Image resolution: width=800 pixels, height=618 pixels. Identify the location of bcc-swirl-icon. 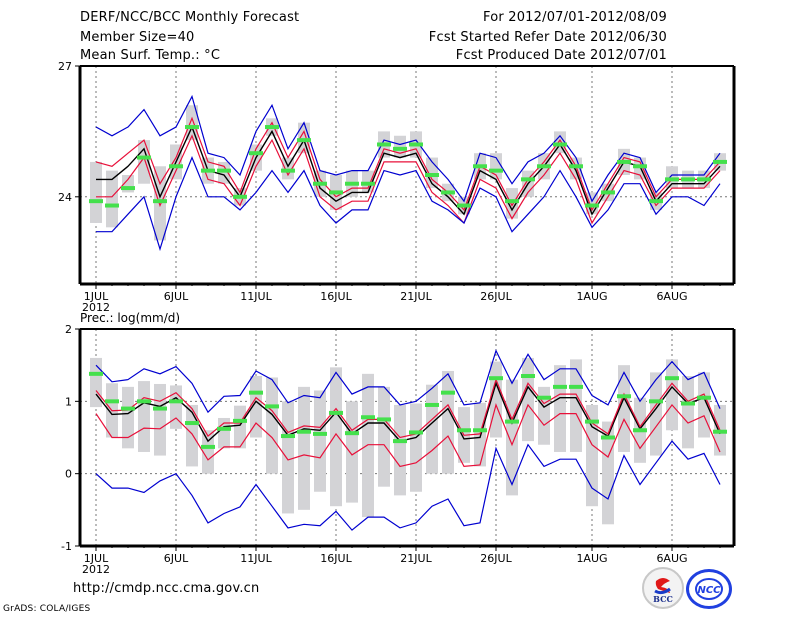
(662, 585).